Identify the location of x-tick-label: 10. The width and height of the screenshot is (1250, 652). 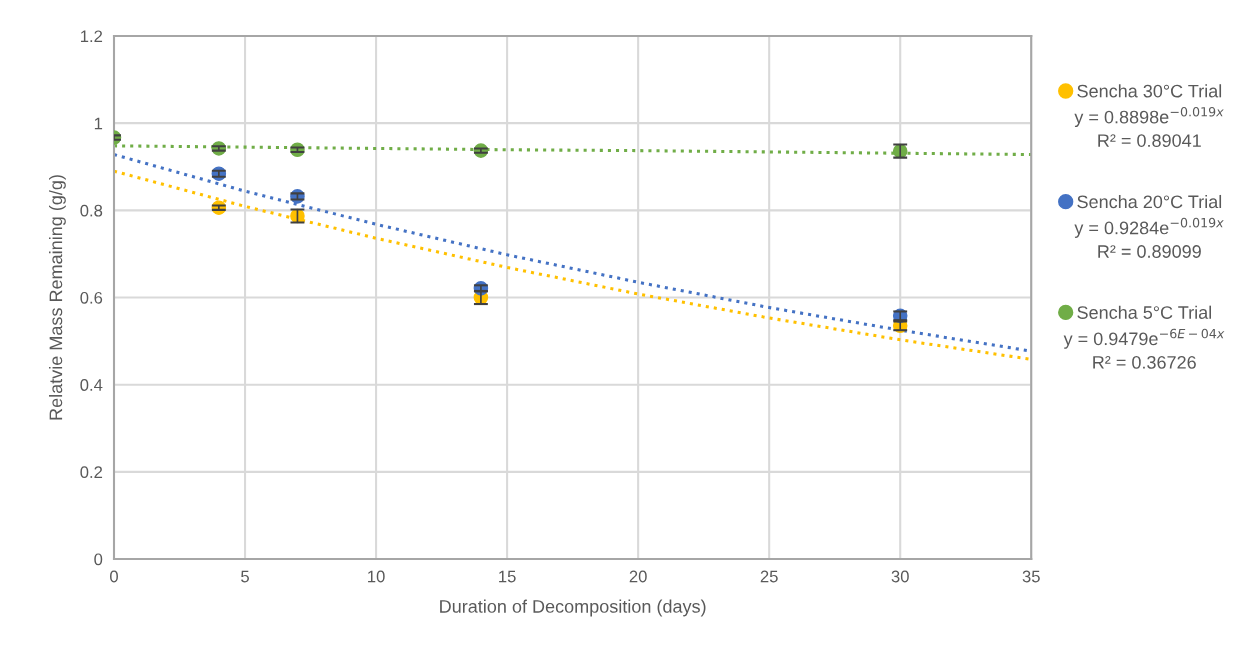
(376, 576).